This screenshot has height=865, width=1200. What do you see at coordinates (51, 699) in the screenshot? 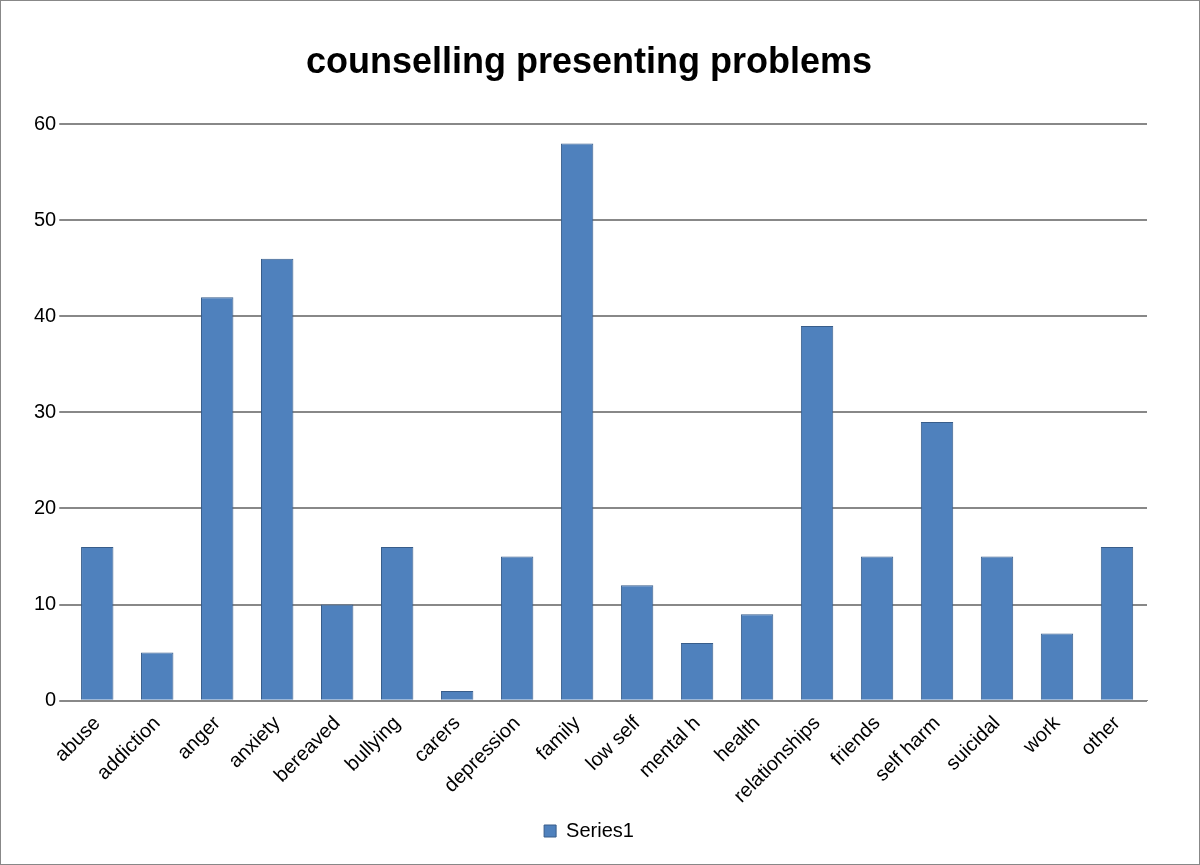
I see `y-tick-label: 0` at bounding box center [51, 699].